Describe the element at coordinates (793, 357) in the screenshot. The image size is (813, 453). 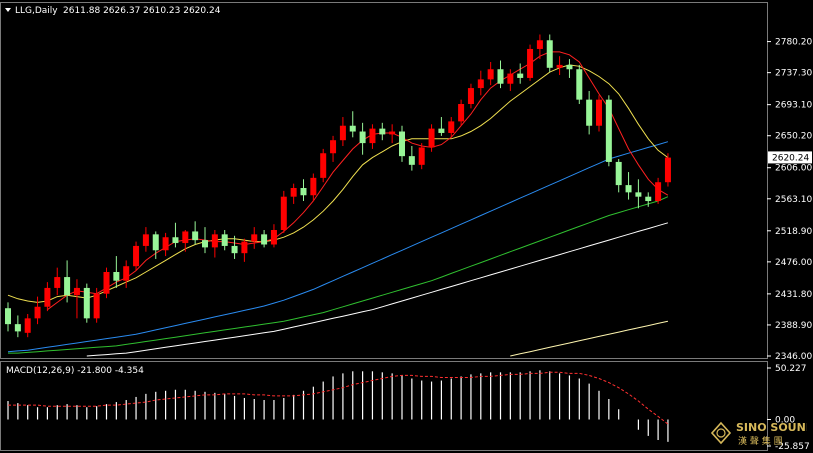
I see `price-tick-label-10: 2346.00` at that location.